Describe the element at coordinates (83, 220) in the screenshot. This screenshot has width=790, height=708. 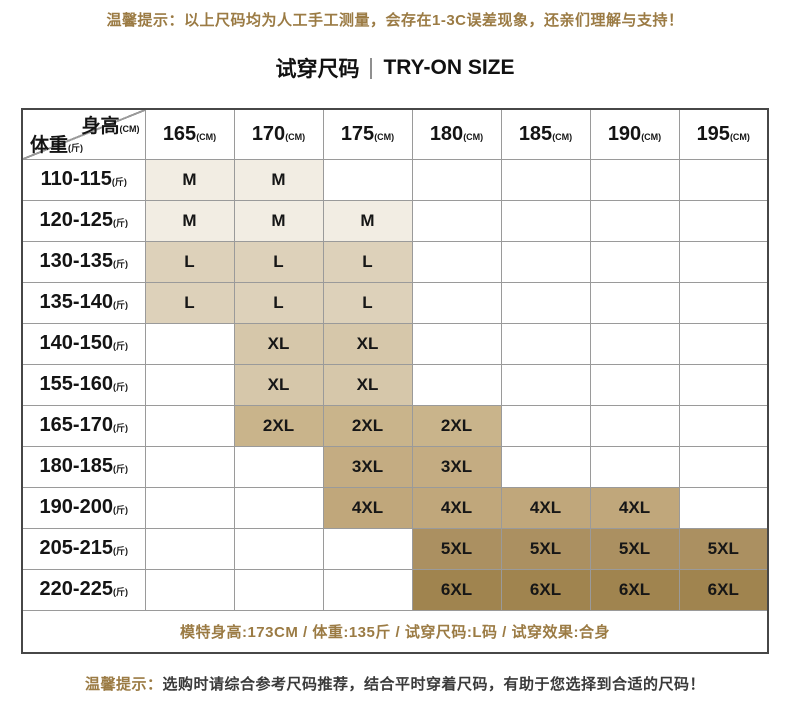
I see `weight-range-cell: 120-125(斤)` at that location.